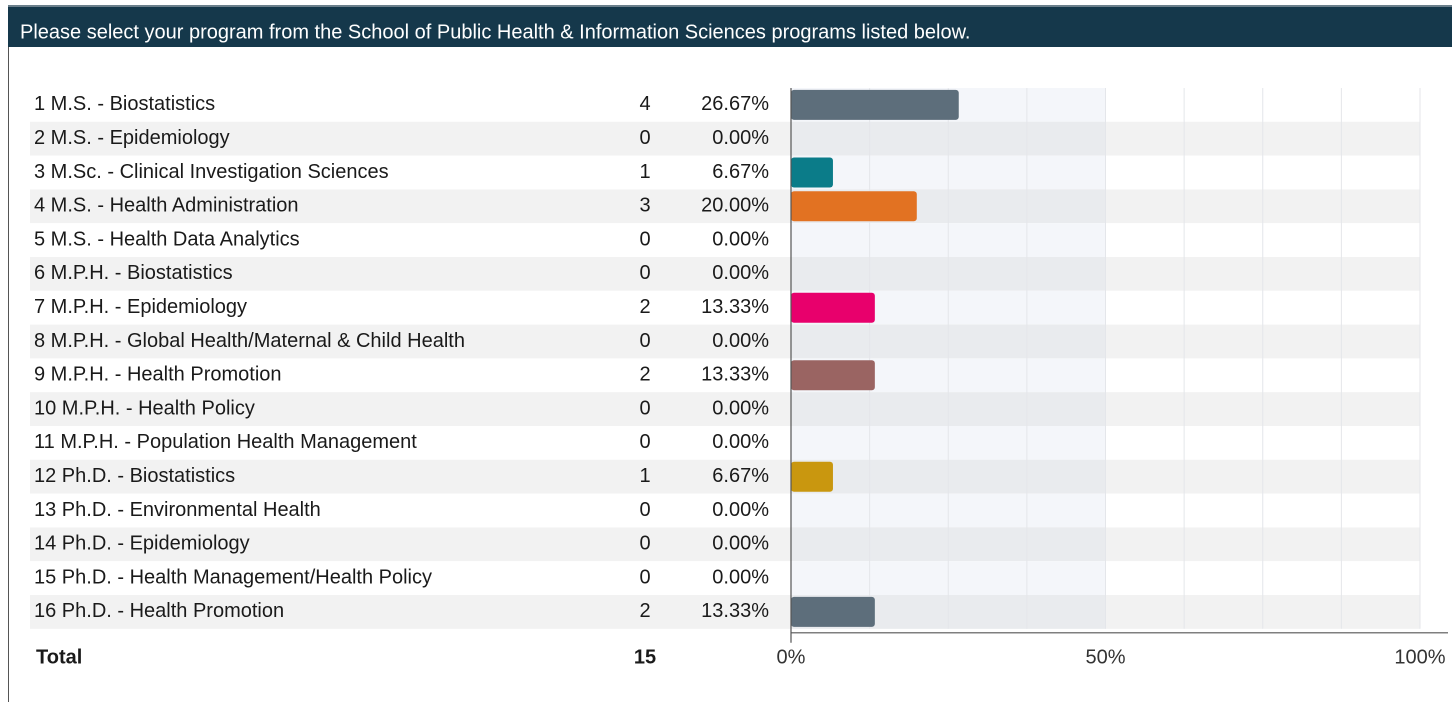 This screenshot has height=702, width=1452. Describe the element at coordinates (735, 104) in the screenshot. I see `percent-label: 26.67%` at that location.